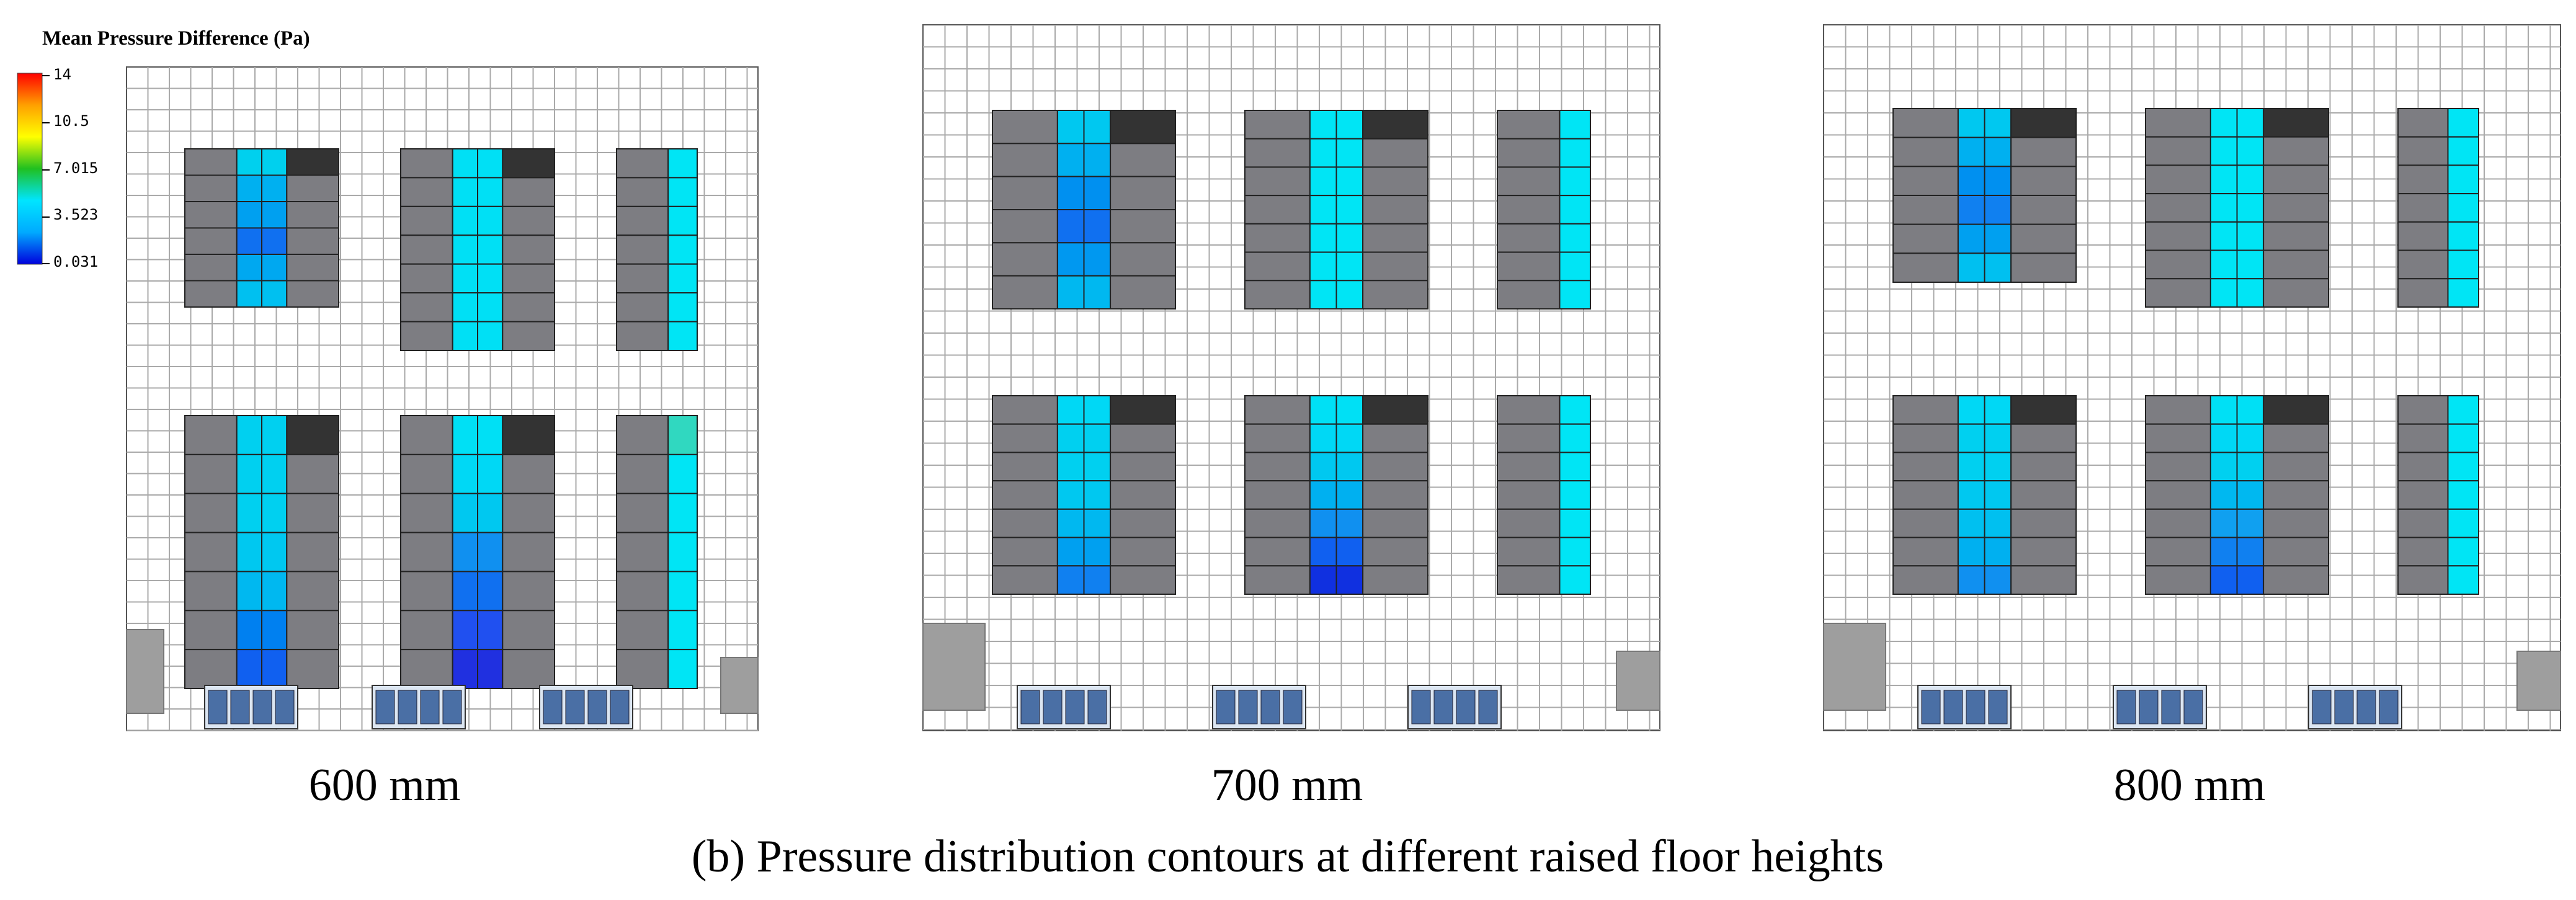 The height and width of the screenshot is (900, 2576). I want to click on cooling-unit, so click(740, 685).